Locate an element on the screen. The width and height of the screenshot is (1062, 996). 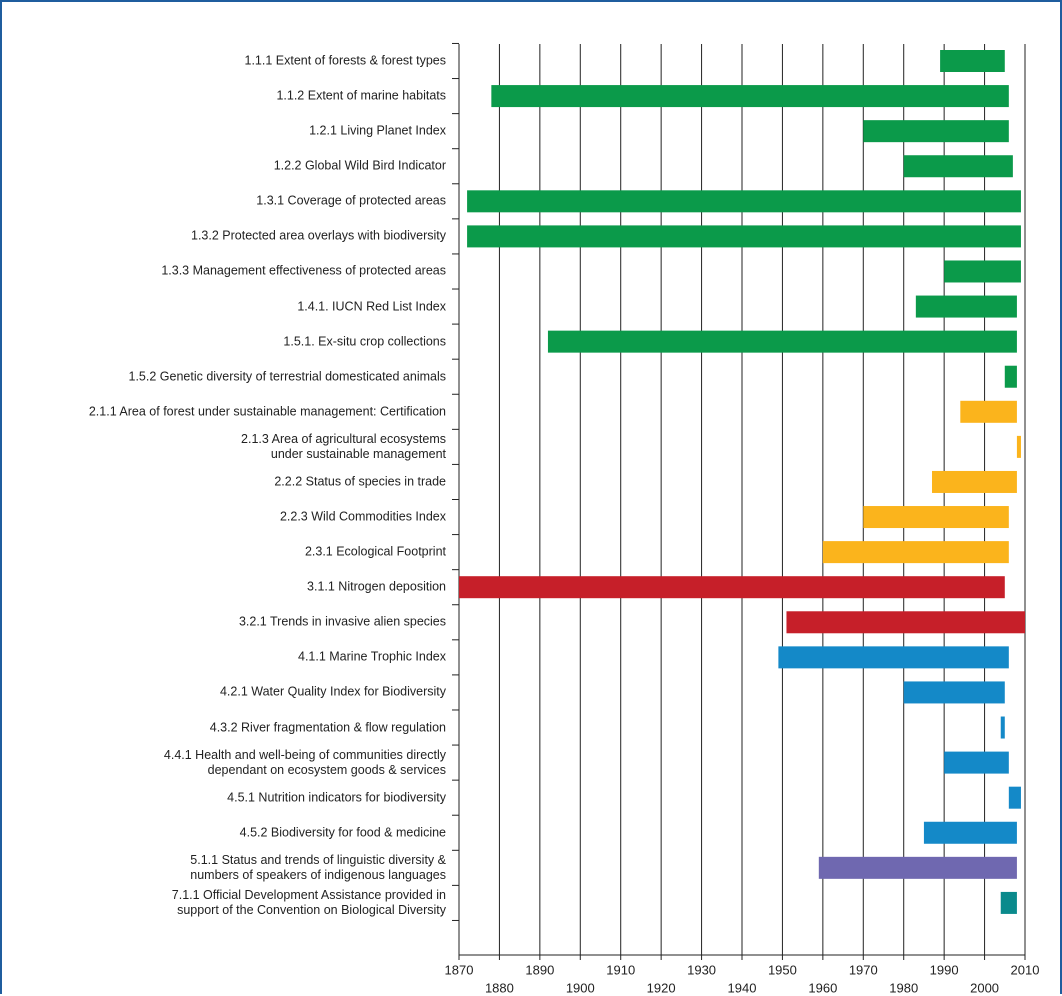
category-label: 4.5.2 Biodiversity for food & medicine is located at coordinates (342, 832).